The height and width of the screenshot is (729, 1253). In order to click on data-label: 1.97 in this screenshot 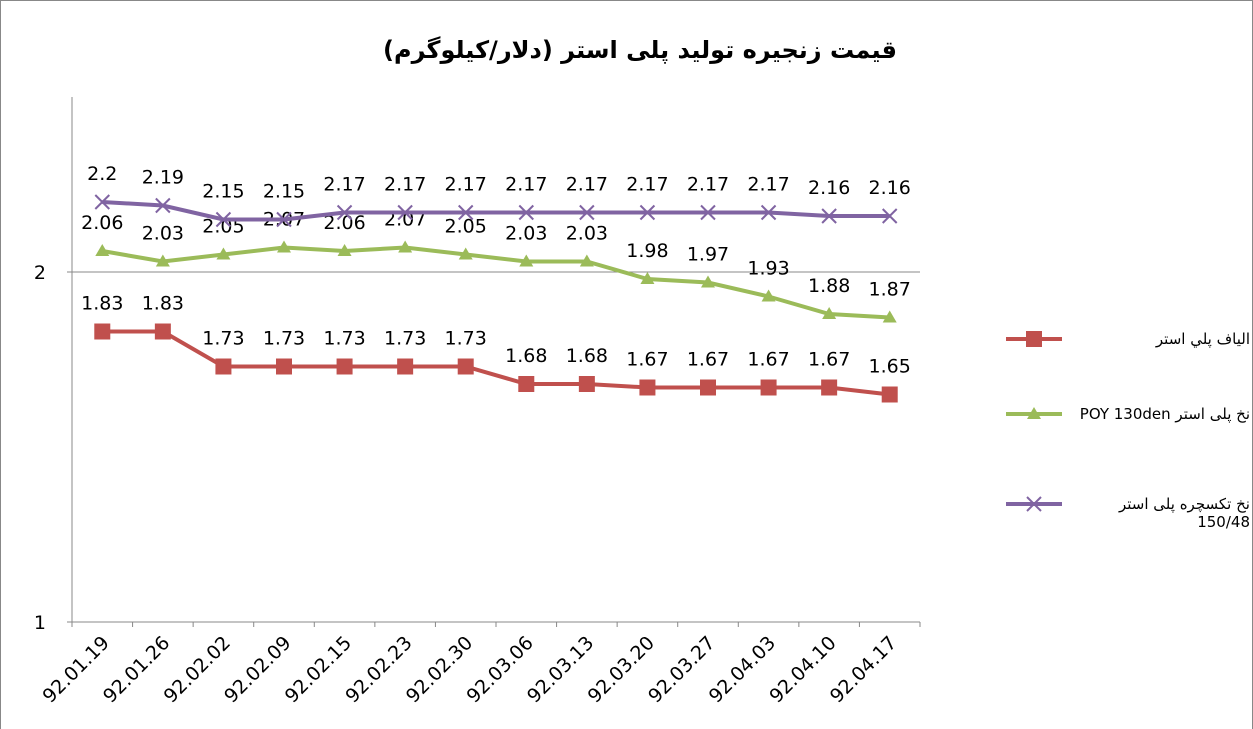, I will do `click(708, 255)`.